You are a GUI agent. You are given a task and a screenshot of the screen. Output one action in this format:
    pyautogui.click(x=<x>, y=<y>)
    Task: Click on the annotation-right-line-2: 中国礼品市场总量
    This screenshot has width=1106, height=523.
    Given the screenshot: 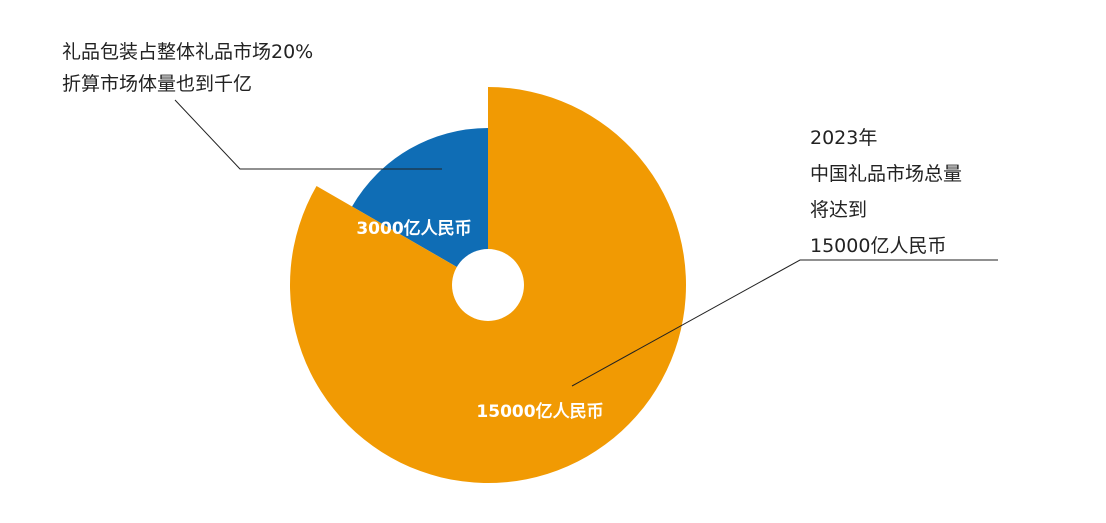 What is the action you would take?
    pyautogui.click(x=886, y=174)
    